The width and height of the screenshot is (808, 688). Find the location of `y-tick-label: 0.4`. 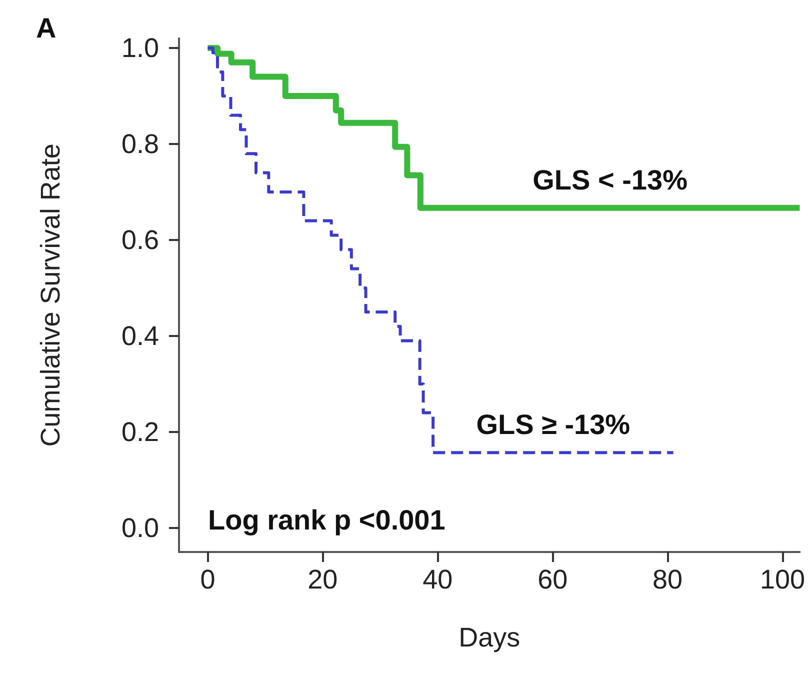

y-tick-label: 0.4 is located at coordinates (140, 336).